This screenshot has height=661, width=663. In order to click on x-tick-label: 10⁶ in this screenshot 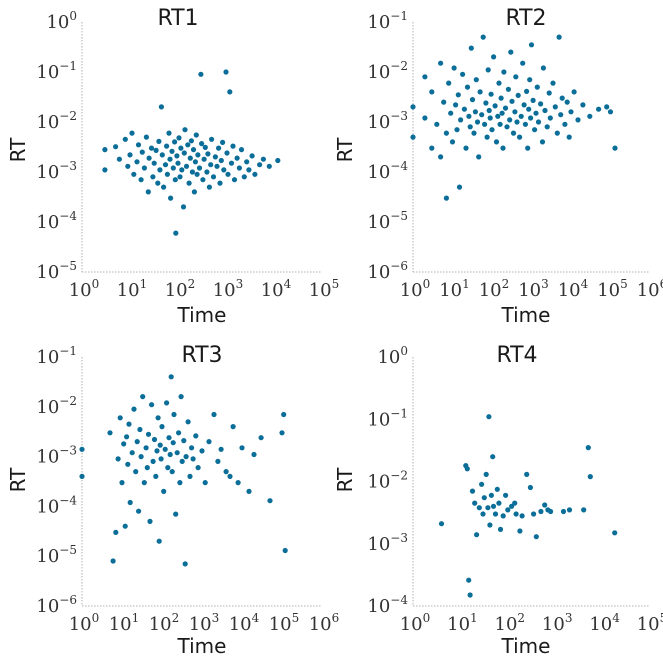, I will do `click(324, 623)`.